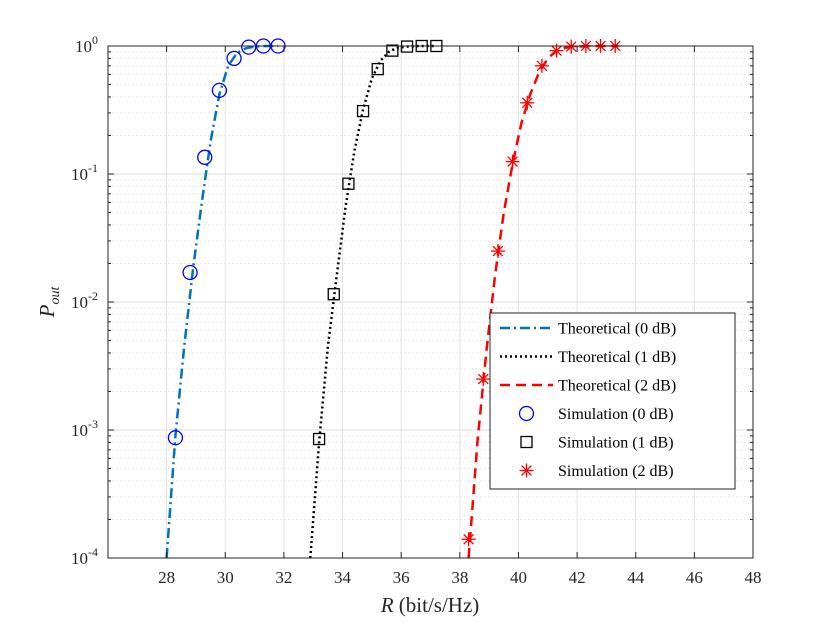 This screenshot has width=830, height=623. I want to click on x-tick-label: 42, so click(577, 577).